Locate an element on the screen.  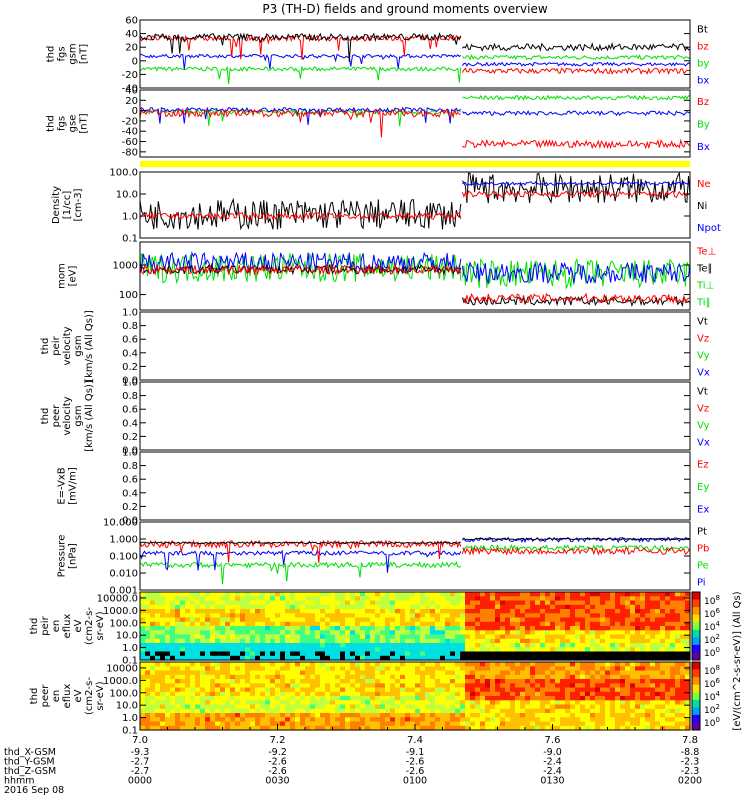
peir_velocity-legend-Vx: Vx is located at coordinates (703, 373).